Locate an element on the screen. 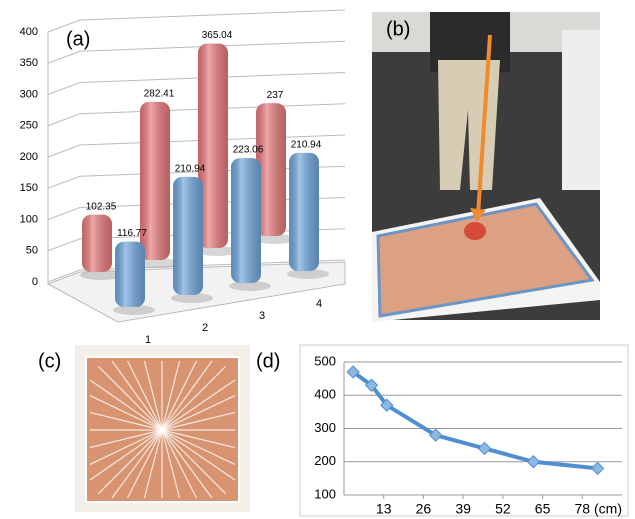 The height and width of the screenshot is (519, 635). value-label: 237 is located at coordinates (275, 95).